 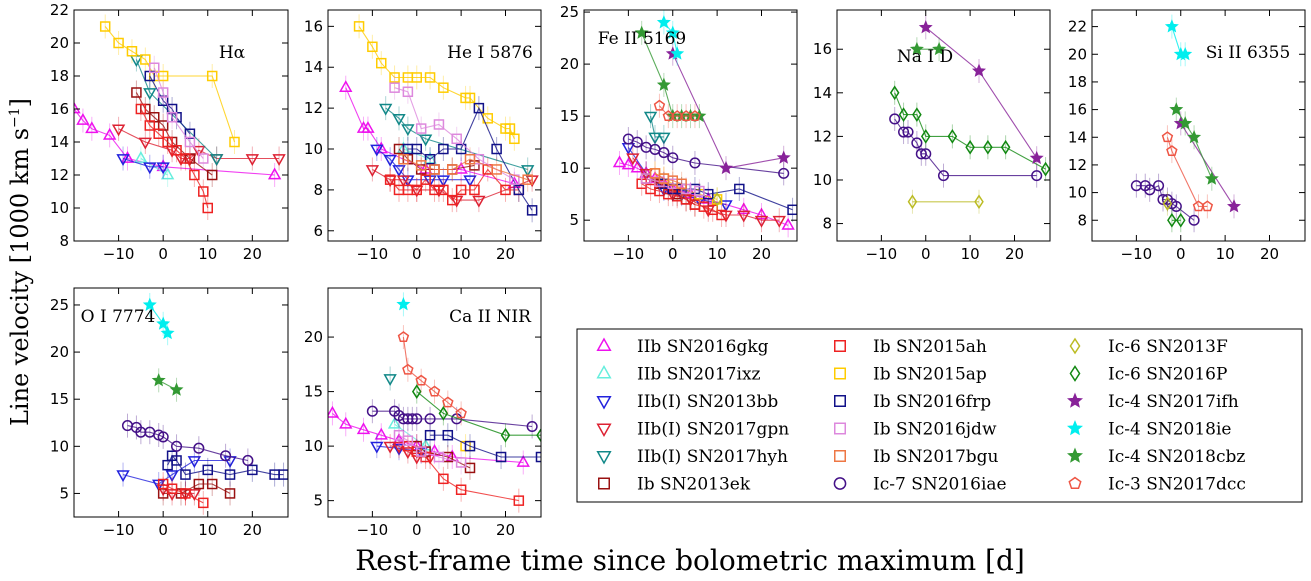 I want to click on legend-label: Ic-6 SN2013F, so click(x=1168, y=347).